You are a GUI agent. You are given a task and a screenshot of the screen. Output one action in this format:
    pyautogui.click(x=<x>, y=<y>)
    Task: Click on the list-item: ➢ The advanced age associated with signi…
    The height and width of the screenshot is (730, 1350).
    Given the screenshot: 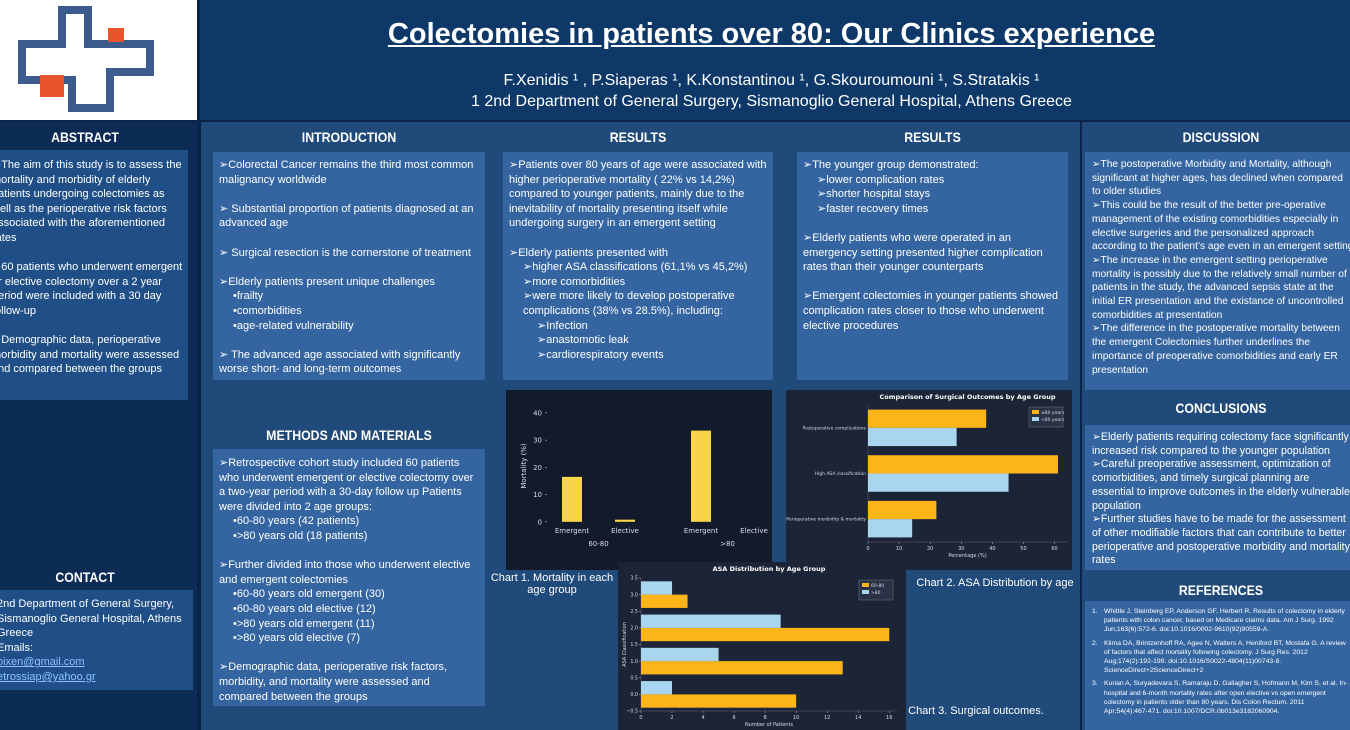 What is the action you would take?
    pyautogui.click(x=349, y=362)
    